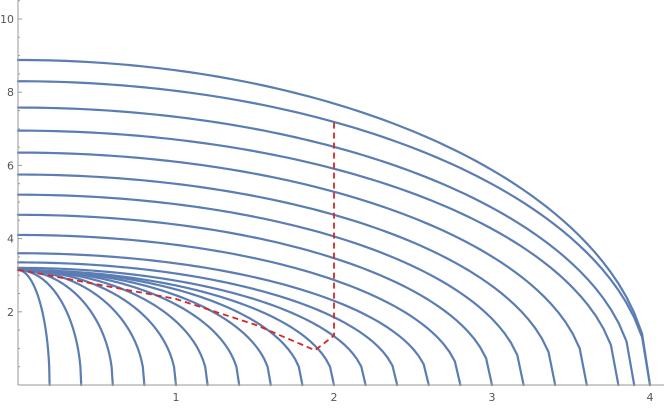 This screenshot has width=664, height=409. Describe the element at coordinates (10, 239) in the screenshot. I see `y-tick-label: 4` at that location.